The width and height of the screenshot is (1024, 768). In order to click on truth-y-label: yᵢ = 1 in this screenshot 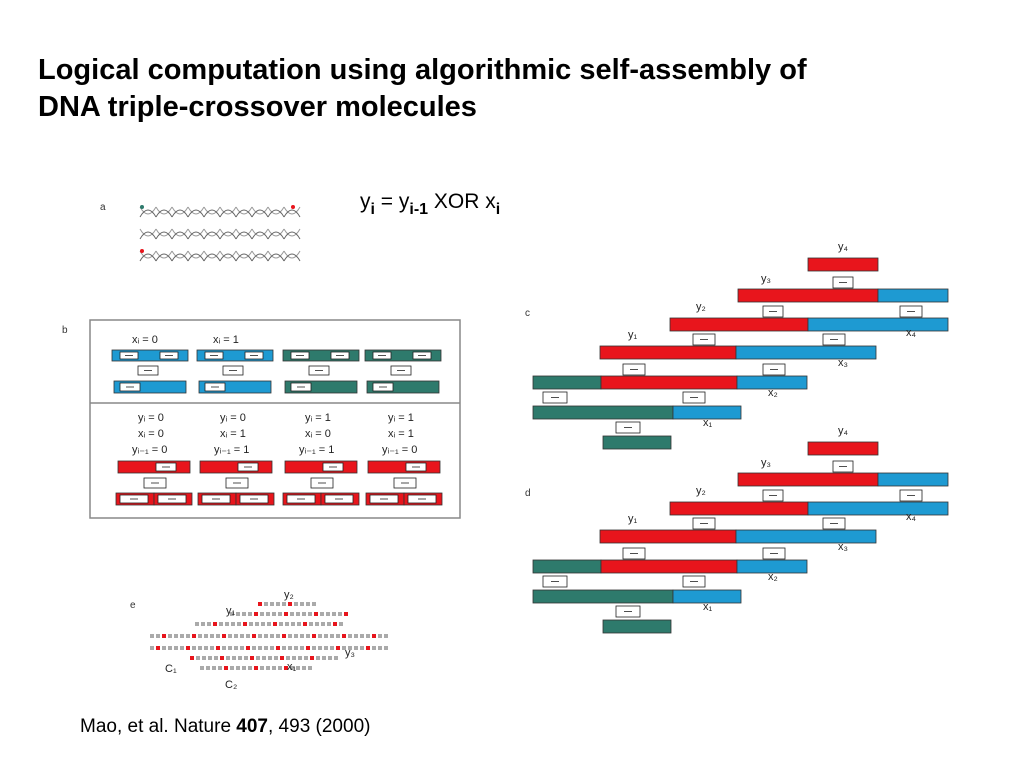, I will do `click(318, 418)`.